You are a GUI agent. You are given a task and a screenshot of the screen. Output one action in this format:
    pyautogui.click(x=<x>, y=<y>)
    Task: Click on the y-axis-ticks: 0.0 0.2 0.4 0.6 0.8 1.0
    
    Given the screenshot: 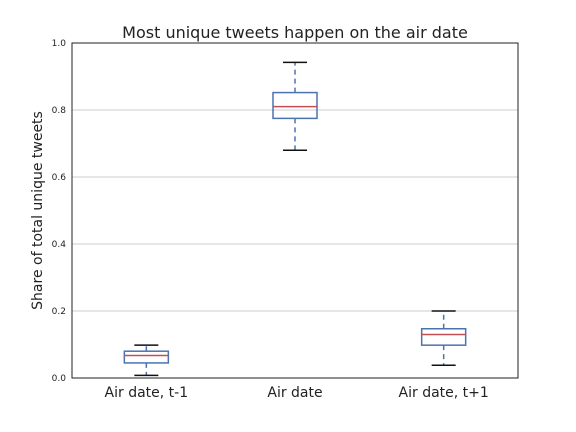 What is the action you would take?
    pyautogui.click(x=59, y=211)
    